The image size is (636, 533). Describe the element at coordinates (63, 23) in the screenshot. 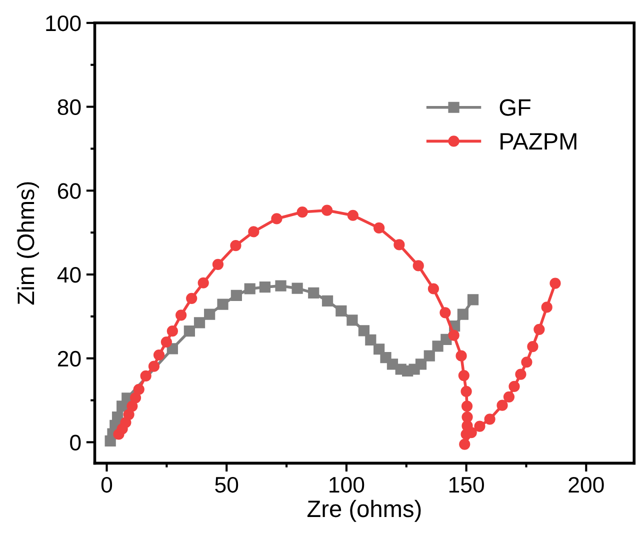

I see `y-tick-label: 100` at that location.